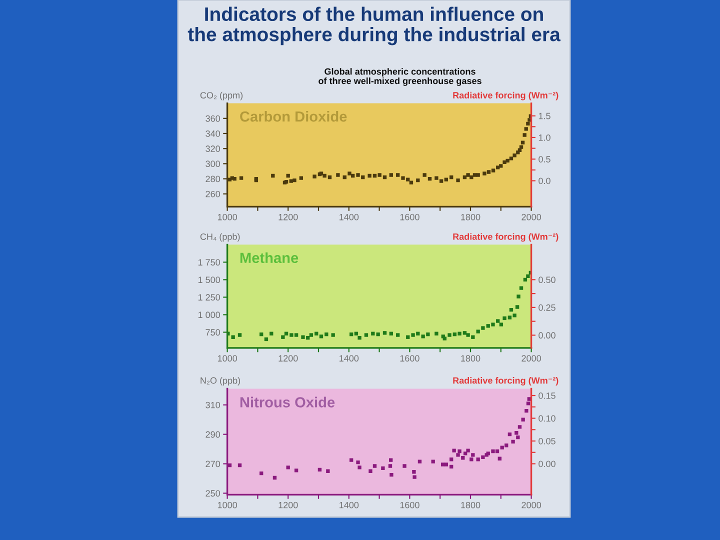  I want to click on annotation: Methane, so click(269, 258).